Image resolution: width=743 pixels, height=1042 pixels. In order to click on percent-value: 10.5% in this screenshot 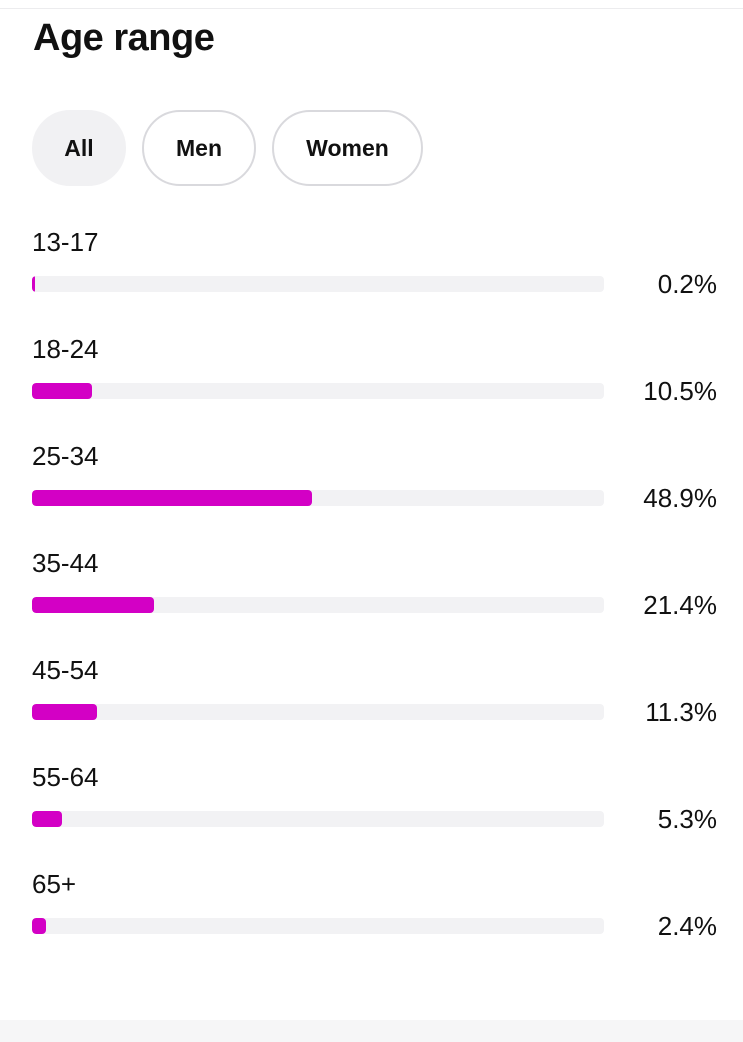, I will do `click(680, 391)`.